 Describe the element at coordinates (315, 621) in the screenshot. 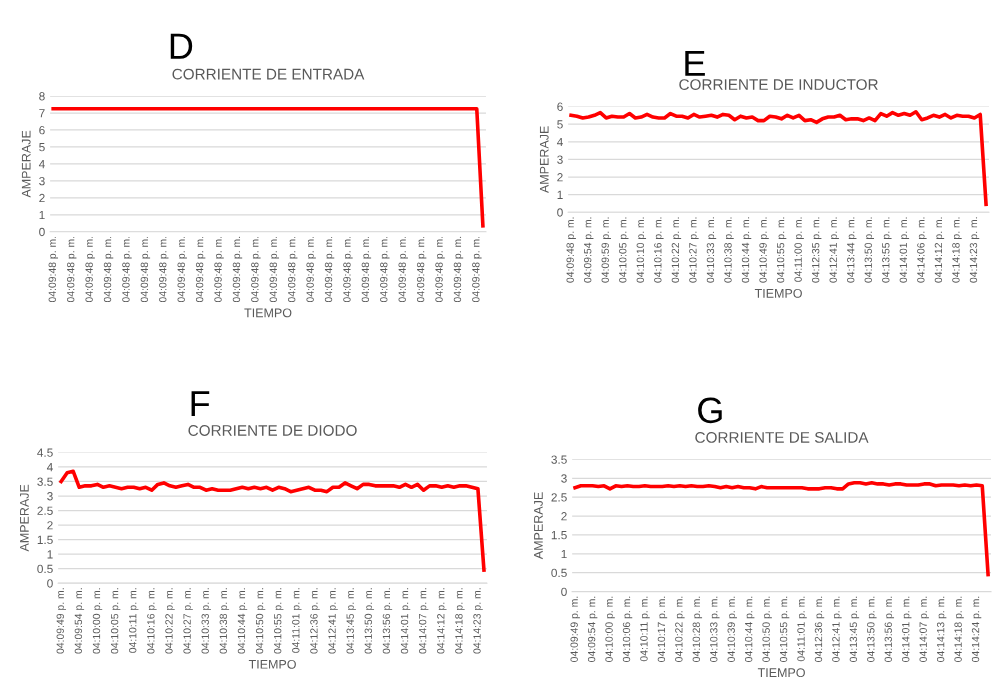

I see `x-tick-label: 04:12:36 p. m.` at that location.